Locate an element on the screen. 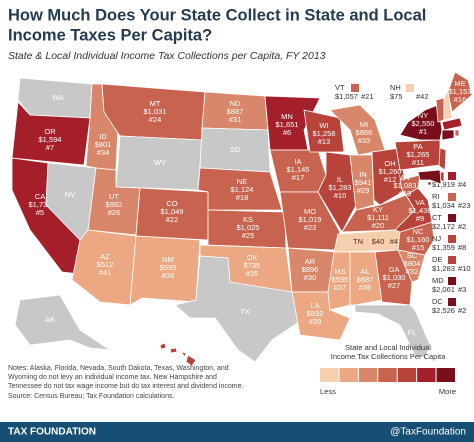  legend-more: More is located at coordinates (447, 391).